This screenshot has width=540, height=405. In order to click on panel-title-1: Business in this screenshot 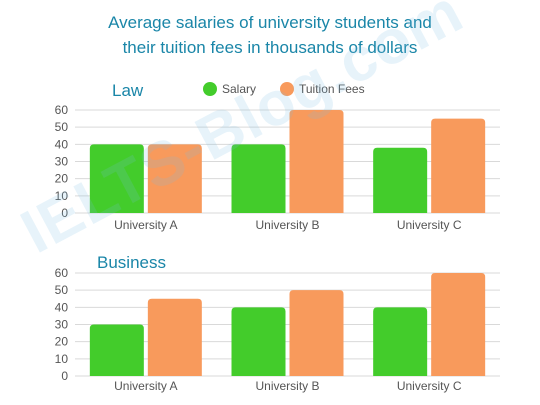, I will do `click(131, 262)`.